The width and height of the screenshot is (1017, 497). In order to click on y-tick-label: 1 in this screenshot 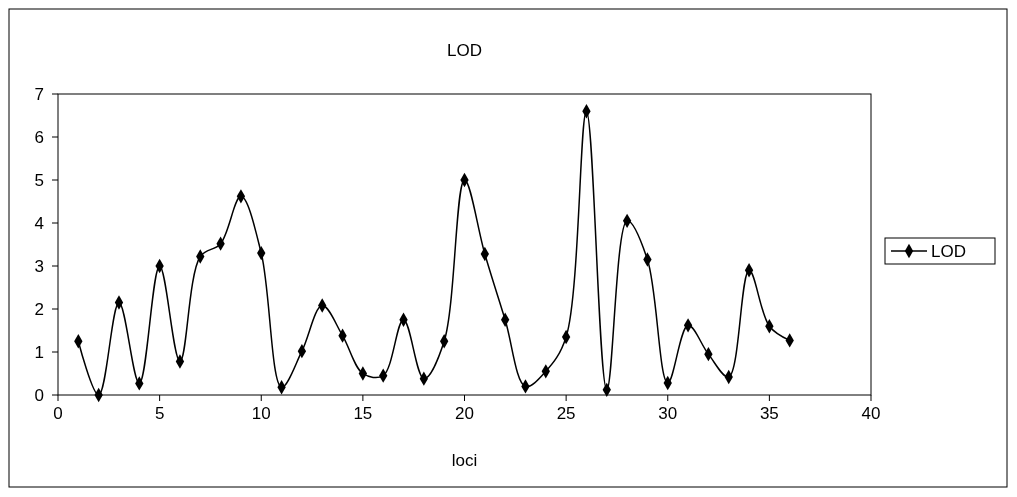, I will do `click(39, 352)`.